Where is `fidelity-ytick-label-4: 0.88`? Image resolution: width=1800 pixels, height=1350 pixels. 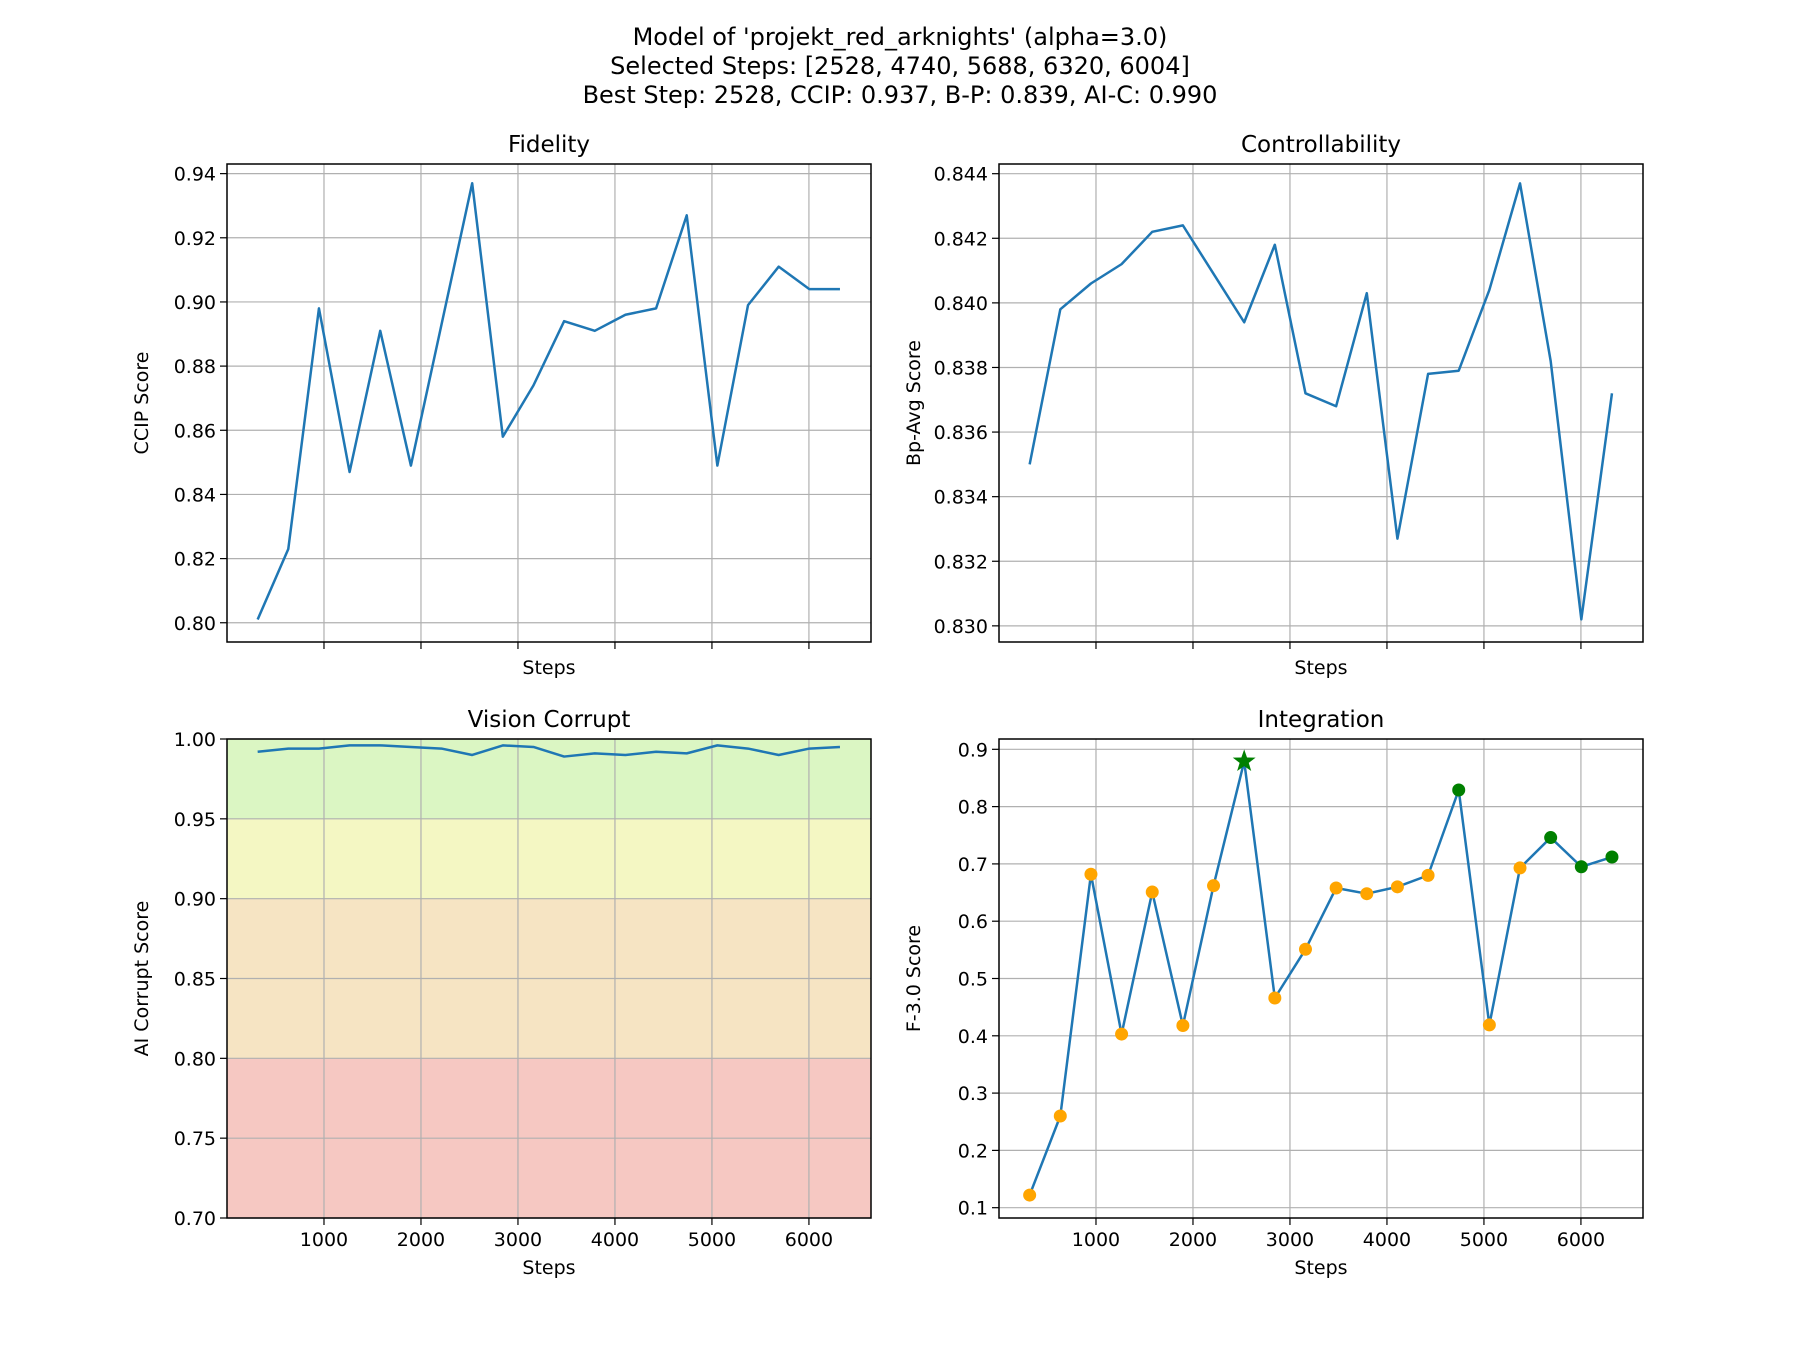
fidelity-ytick-label-4: 0.88 is located at coordinates (195, 367).